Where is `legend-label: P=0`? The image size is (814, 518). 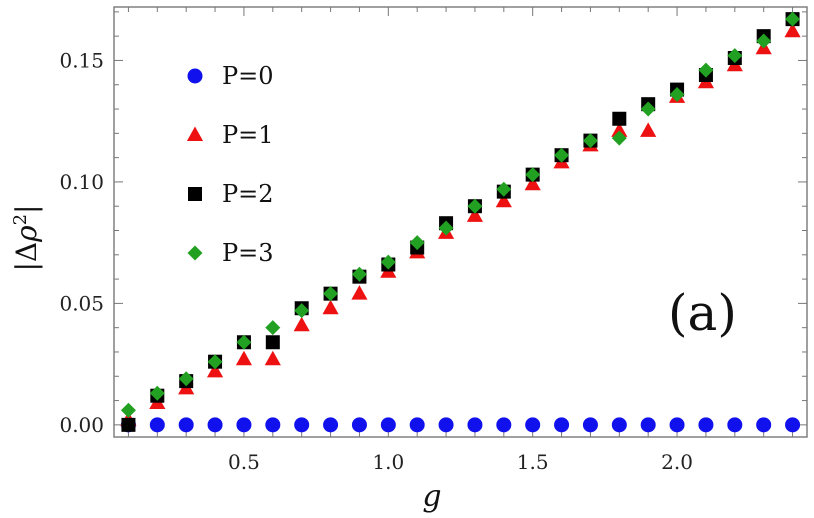
legend-label: P=0 is located at coordinates (248, 76).